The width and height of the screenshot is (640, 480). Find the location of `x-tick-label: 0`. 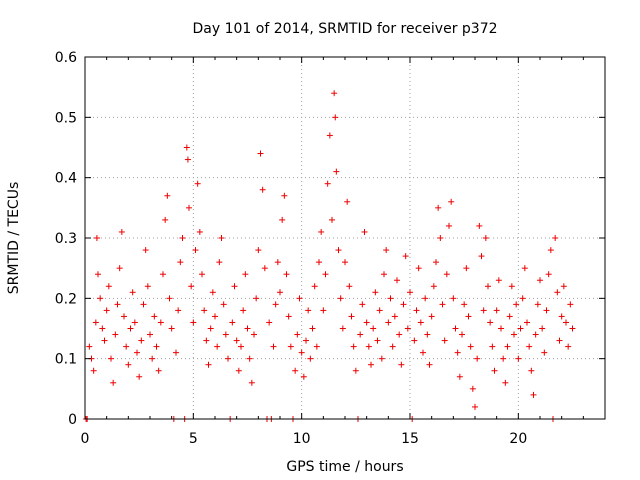

x-tick-label: 0 is located at coordinates (85, 439).